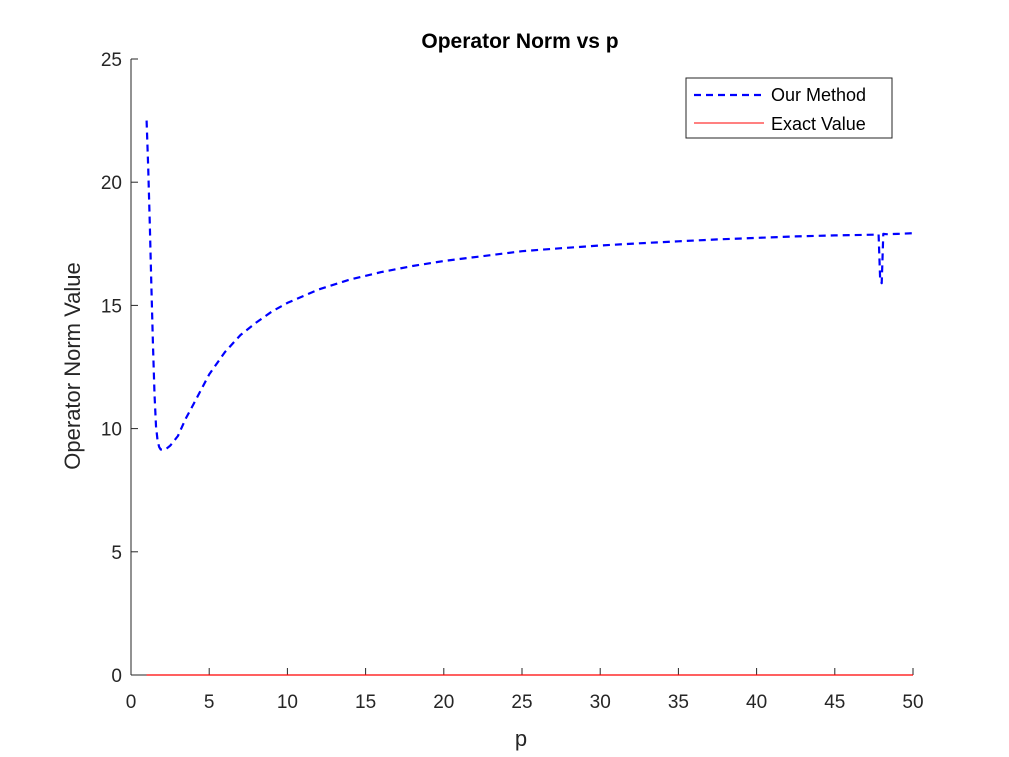 The image size is (1009, 757). I want to click on x-tick-label: 40, so click(756, 702).